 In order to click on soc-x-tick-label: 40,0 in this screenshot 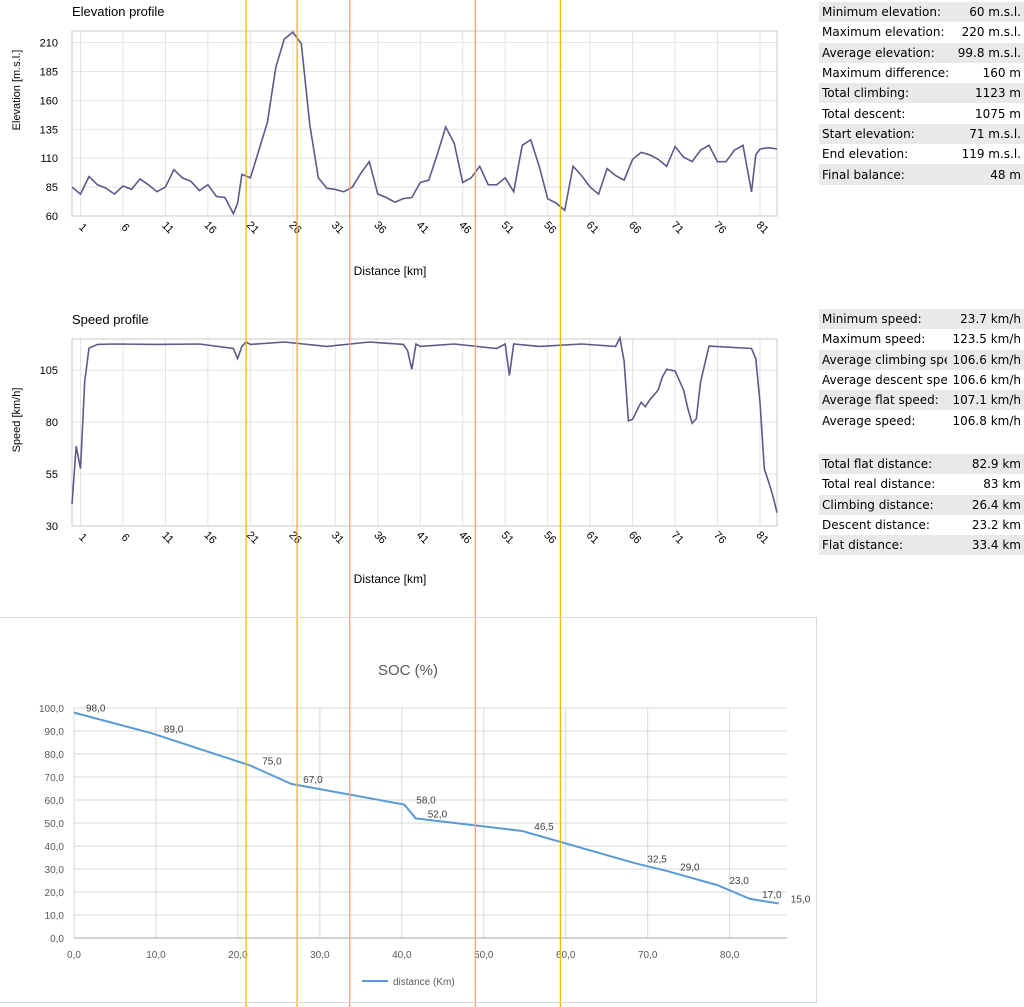, I will do `click(402, 955)`.